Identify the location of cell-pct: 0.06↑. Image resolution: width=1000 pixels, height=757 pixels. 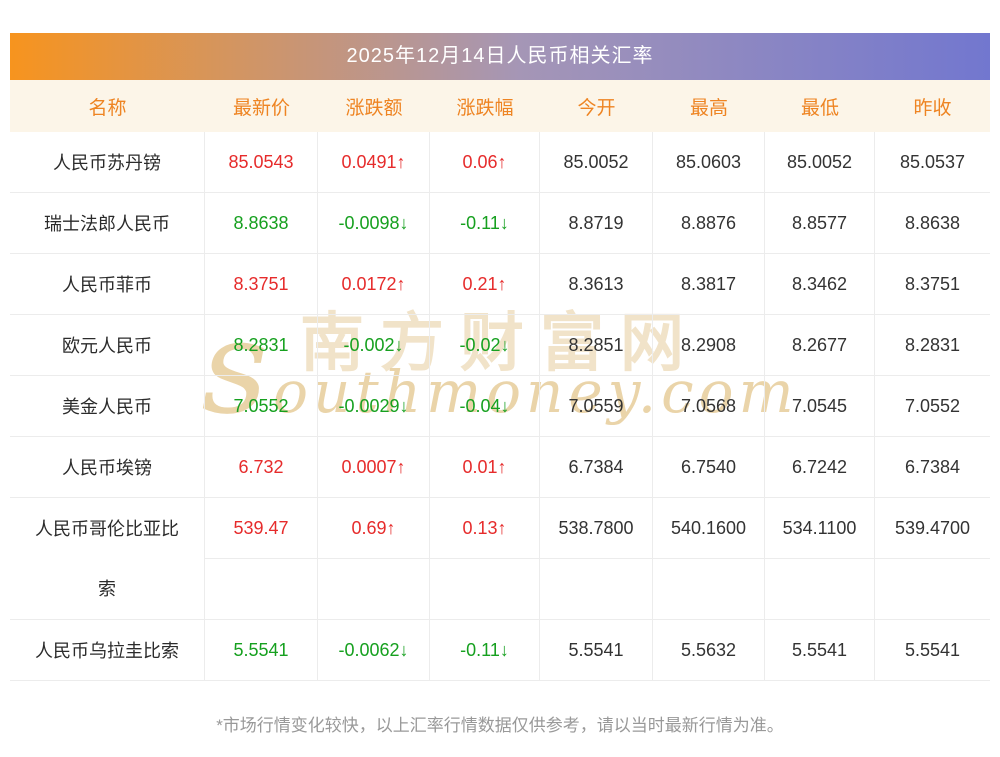
(485, 162).